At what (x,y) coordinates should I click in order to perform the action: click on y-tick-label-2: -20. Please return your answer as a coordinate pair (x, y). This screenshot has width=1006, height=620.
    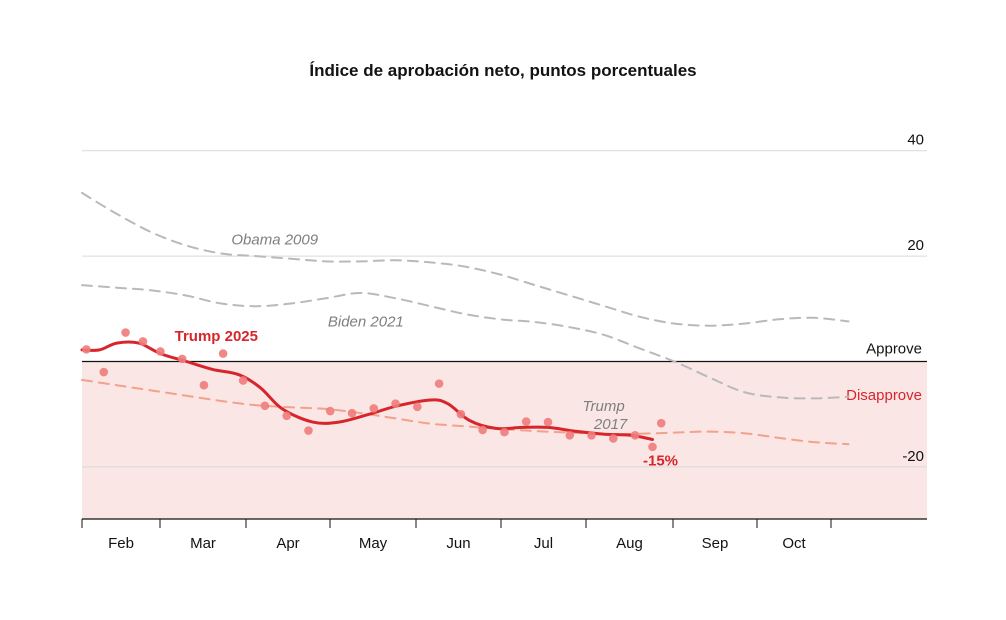
    Looking at the image, I should click on (913, 456).